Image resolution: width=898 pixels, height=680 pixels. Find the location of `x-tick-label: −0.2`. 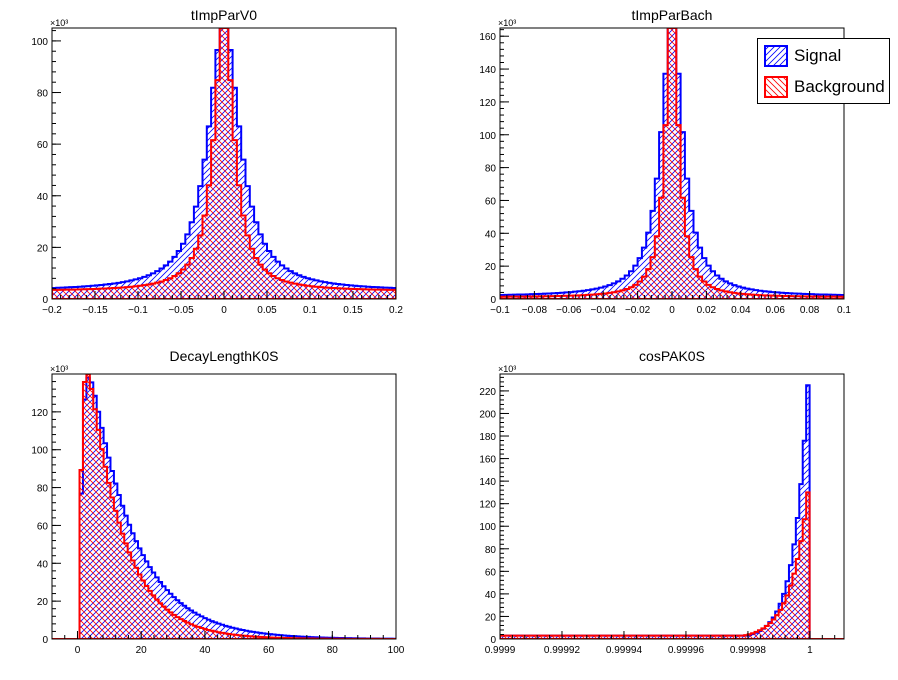

x-tick-label: −0.2 is located at coordinates (52, 310).